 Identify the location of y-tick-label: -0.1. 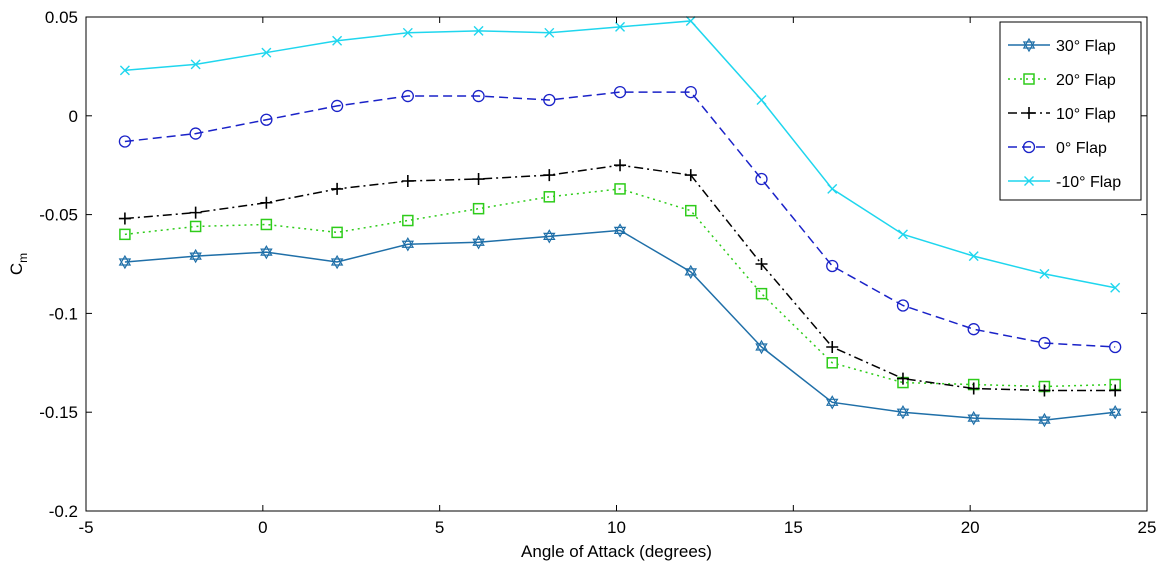
(63, 313).